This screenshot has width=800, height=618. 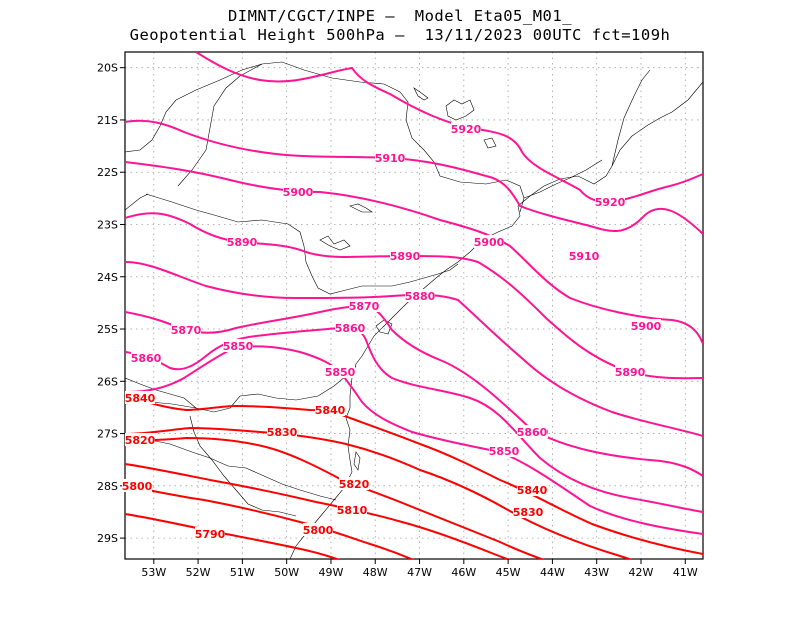 I want to click on lat-tick-label: 28S, so click(x=107, y=486).